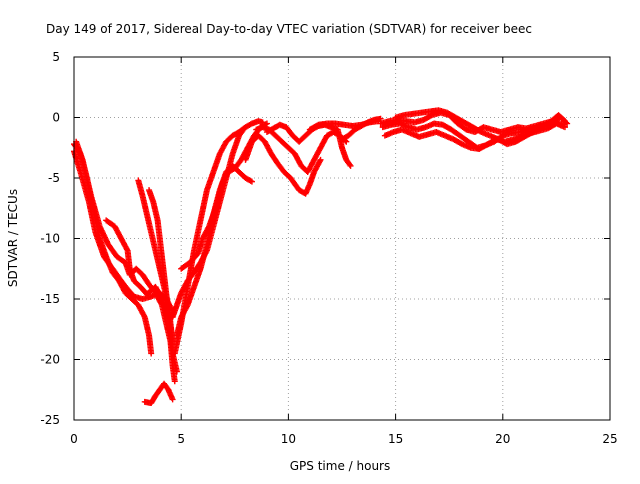  What do you see at coordinates (502, 439) in the screenshot?
I see `x-tick-label: 20` at bounding box center [502, 439].